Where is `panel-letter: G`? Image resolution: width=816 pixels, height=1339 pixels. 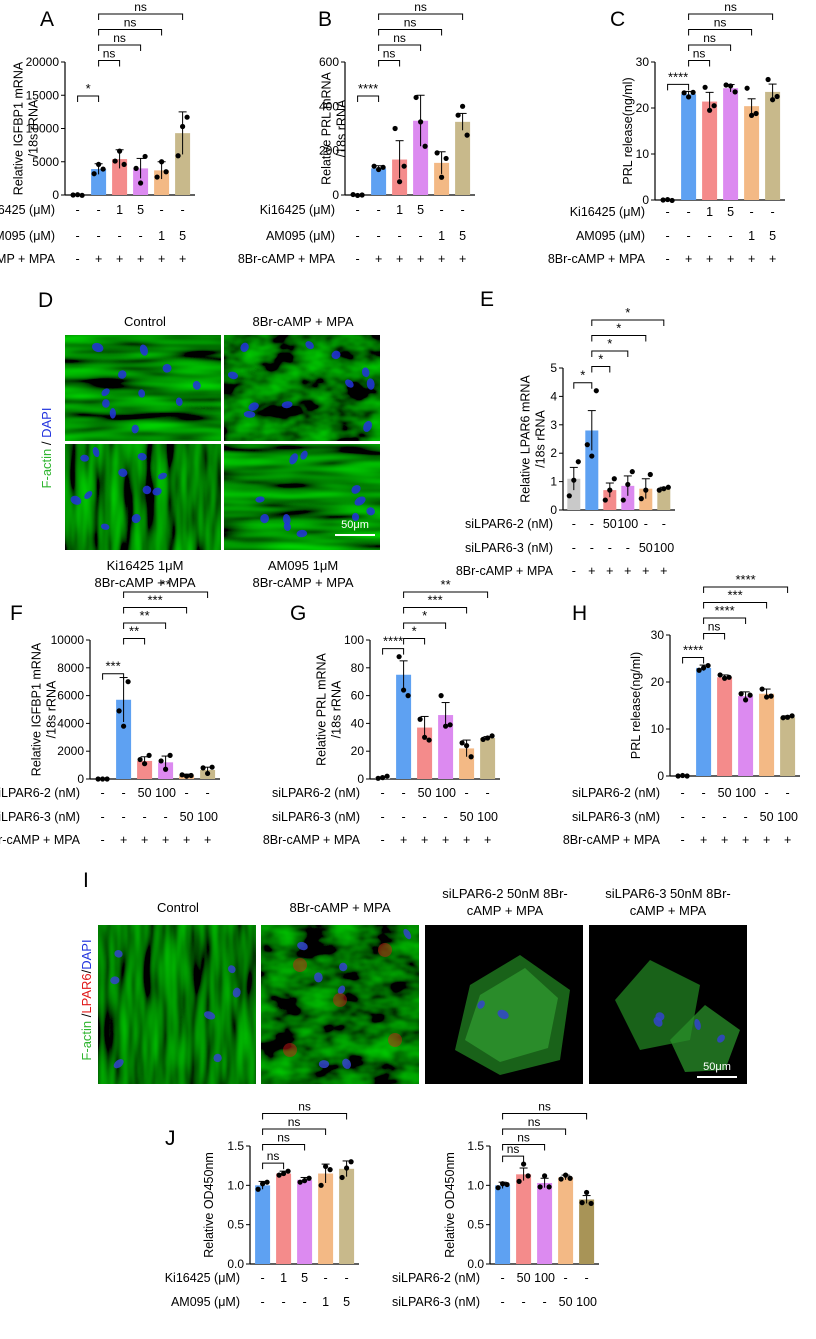
panel-letter: G is located at coordinates (298, 613).